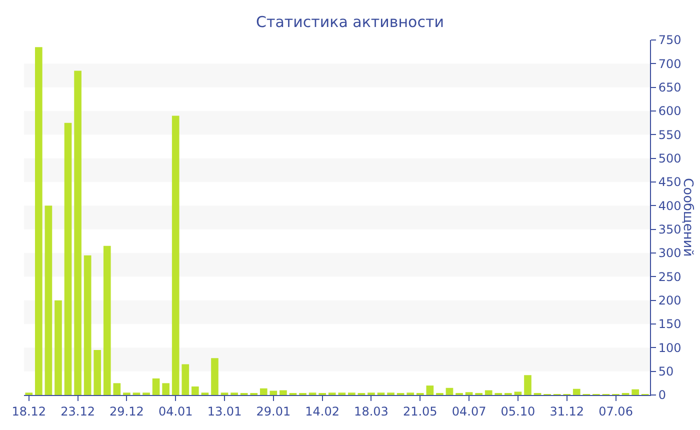  What do you see at coordinates (670, 182) in the screenshot?
I see `y-tick-label: 450` at bounding box center [670, 182].